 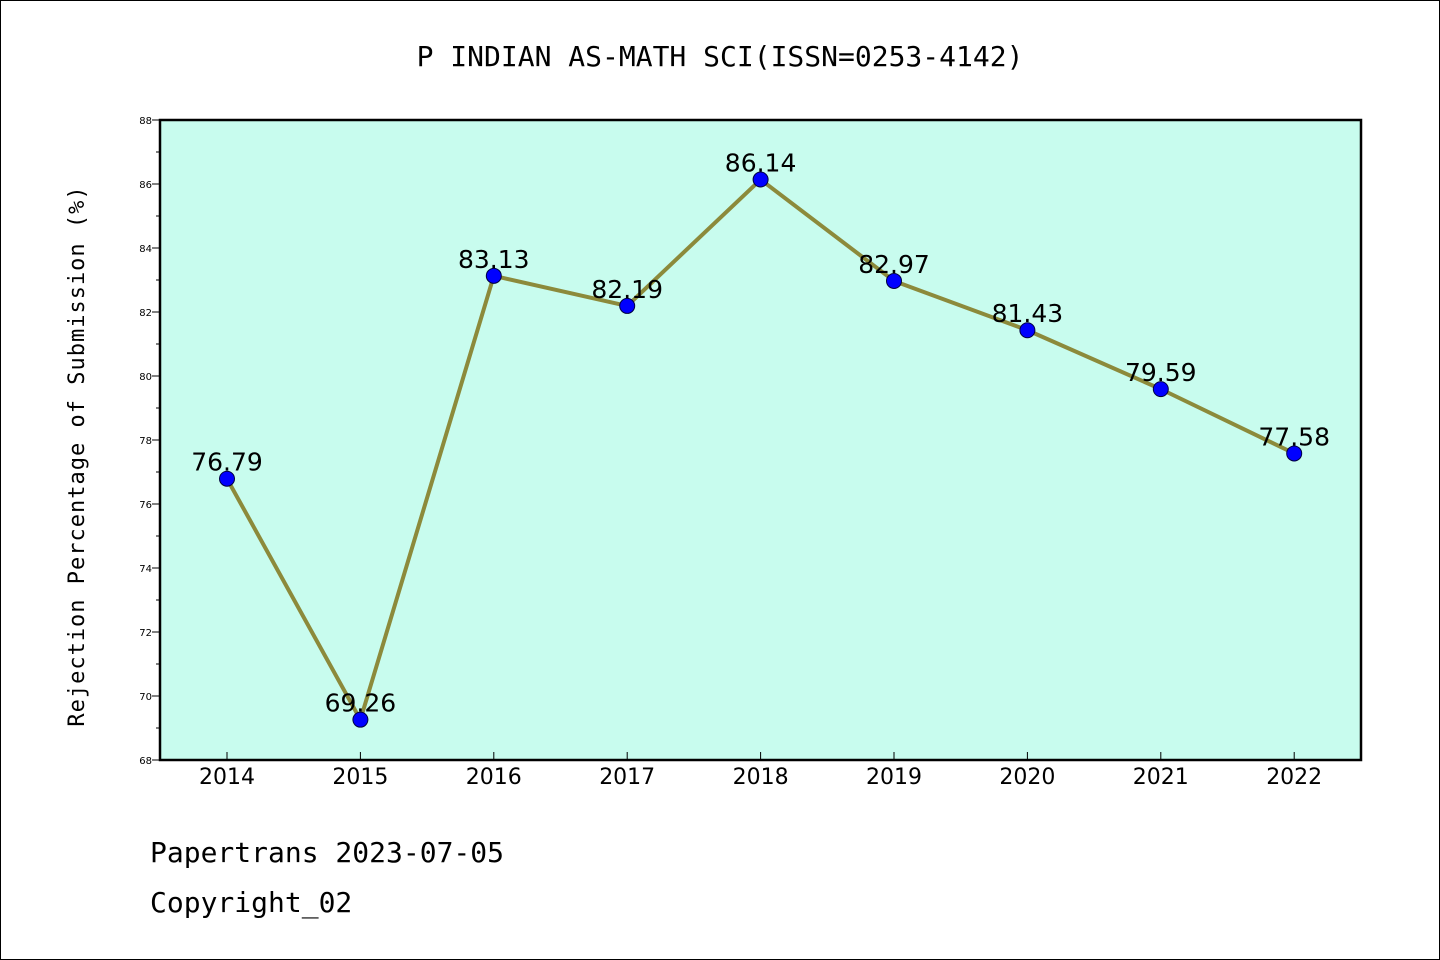 I want to click on data-label: 82.19, so click(x=627, y=289).